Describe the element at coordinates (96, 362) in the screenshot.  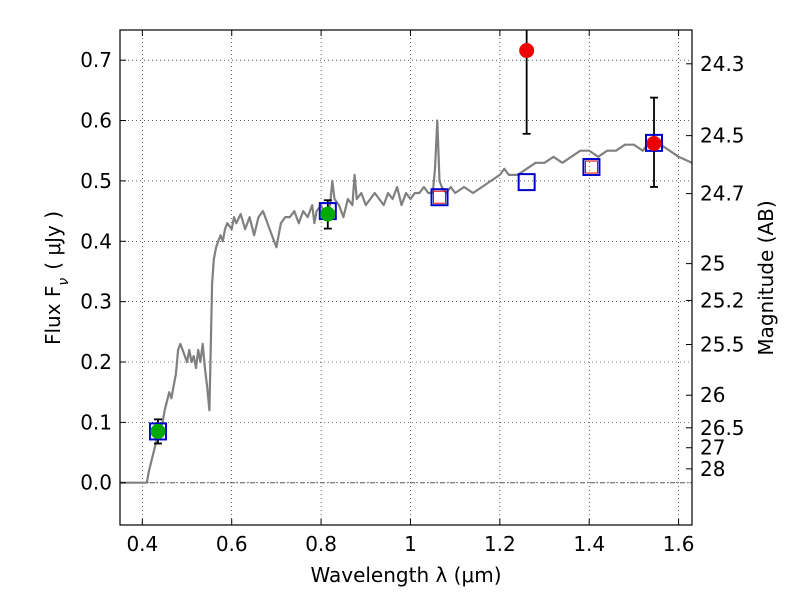
I see `y-tick-label: 0.2` at that location.